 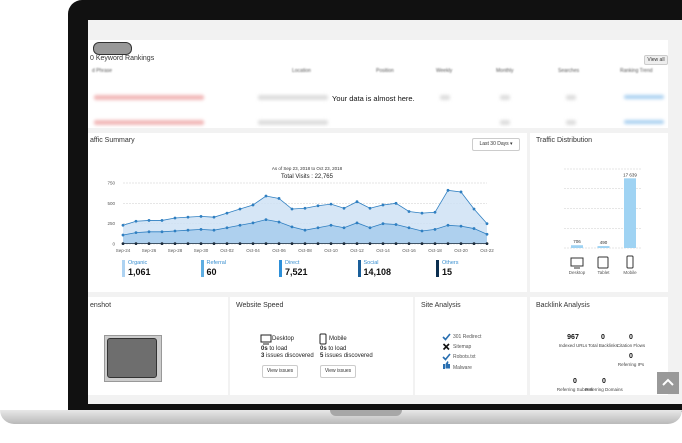 I want to click on x-tick-label: Oct-04, so click(x=253, y=250).